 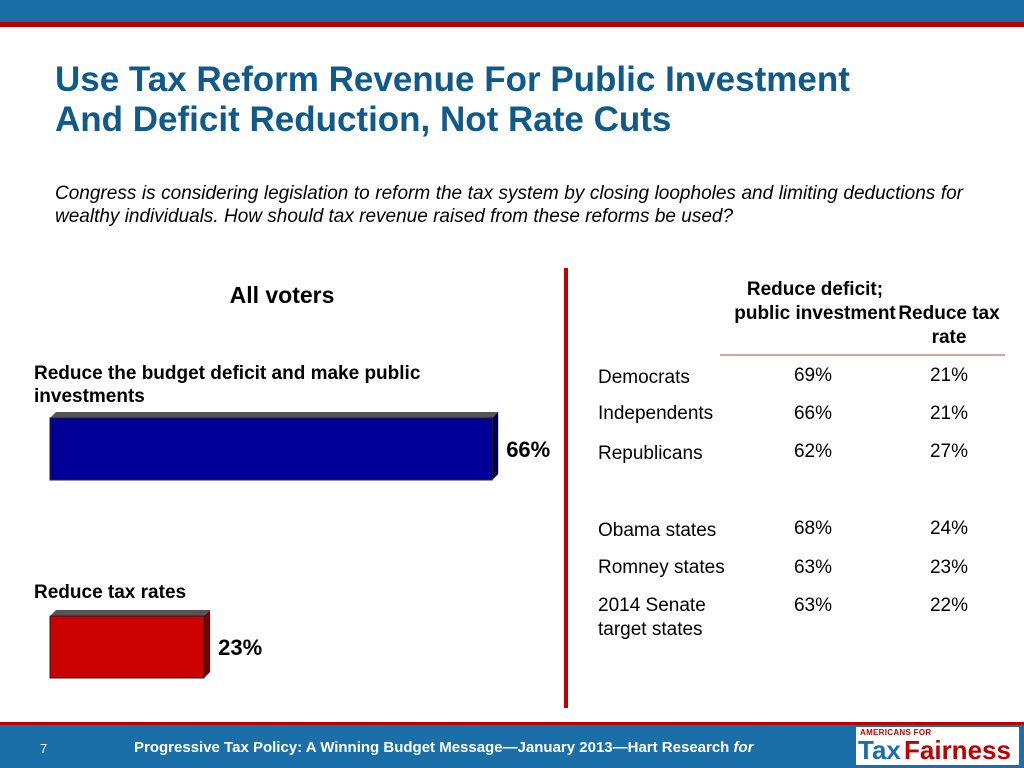 What do you see at coordinates (110, 592) in the screenshot?
I see `category-label-tax-rates: Reduce tax rates` at bounding box center [110, 592].